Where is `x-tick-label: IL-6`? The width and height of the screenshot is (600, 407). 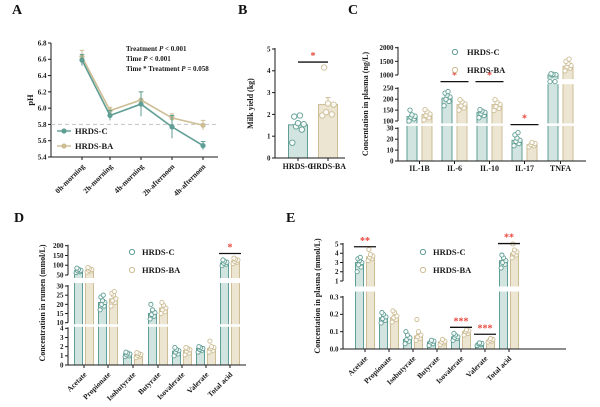 x-tick-label: IL-6 is located at coordinates (454, 168).